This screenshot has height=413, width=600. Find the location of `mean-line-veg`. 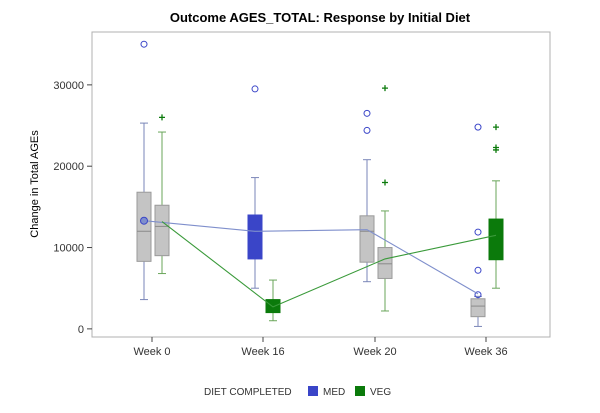

mean-line-veg is located at coordinates (329, 264).